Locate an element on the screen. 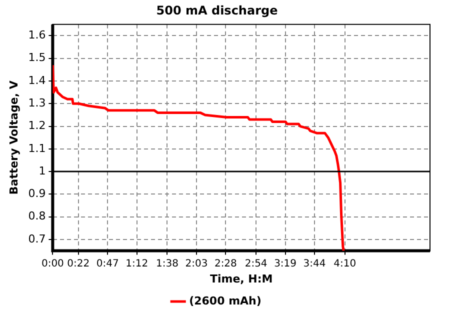  x-tick-label: 3:19 is located at coordinates (285, 264).